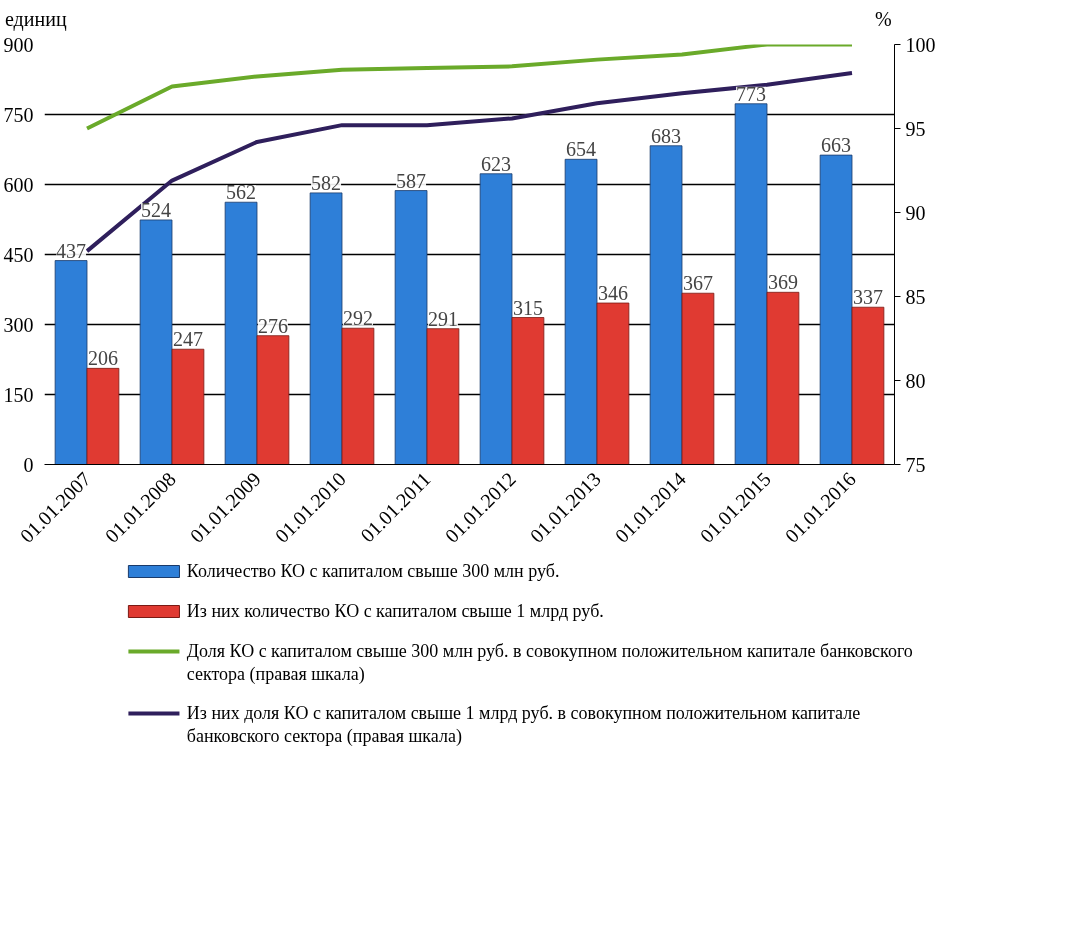 This screenshot has width=1070, height=928. What do you see at coordinates (156, 209) in the screenshot?
I see `data-label: 524` at bounding box center [156, 209].